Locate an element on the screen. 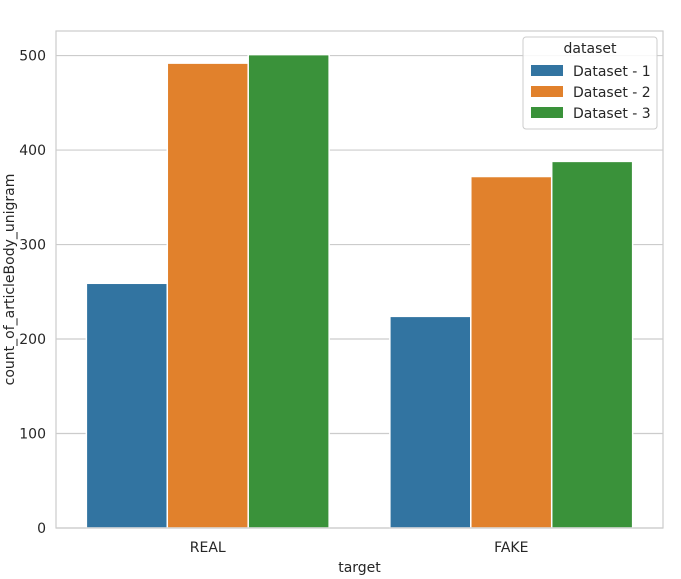 Image resolution: width=681 pixels, height=579 pixels. y-tick-label: 500 is located at coordinates (32, 57).